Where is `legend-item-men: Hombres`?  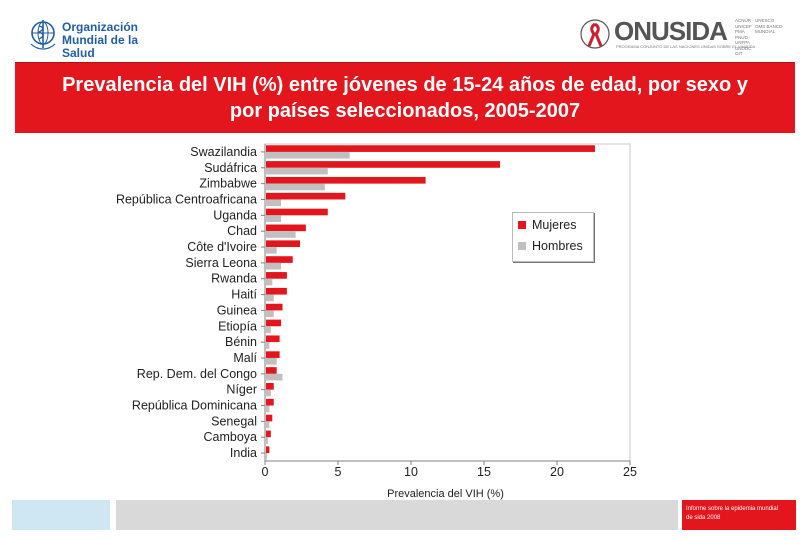
legend-item-men: Hombres is located at coordinates (550, 246).